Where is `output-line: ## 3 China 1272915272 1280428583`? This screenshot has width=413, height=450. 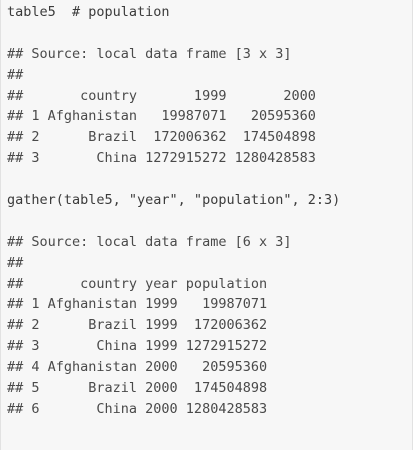
output-line: ## 3 China 1272915272 1280428583 is located at coordinates (161, 158).